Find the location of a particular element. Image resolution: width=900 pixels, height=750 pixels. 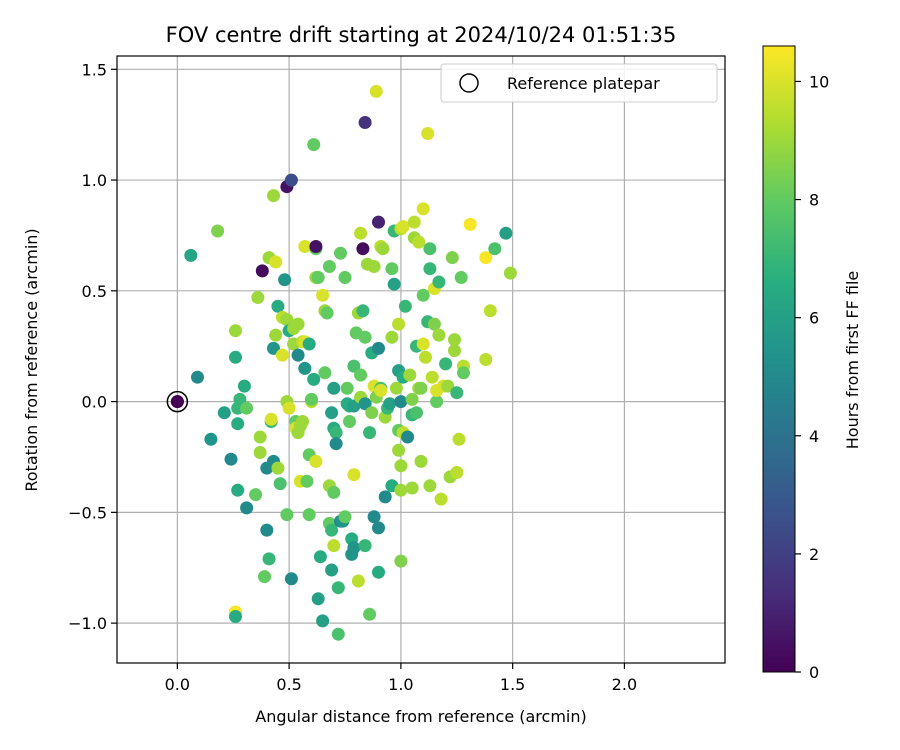

legend: Reference platepar is located at coordinates (579, 83).